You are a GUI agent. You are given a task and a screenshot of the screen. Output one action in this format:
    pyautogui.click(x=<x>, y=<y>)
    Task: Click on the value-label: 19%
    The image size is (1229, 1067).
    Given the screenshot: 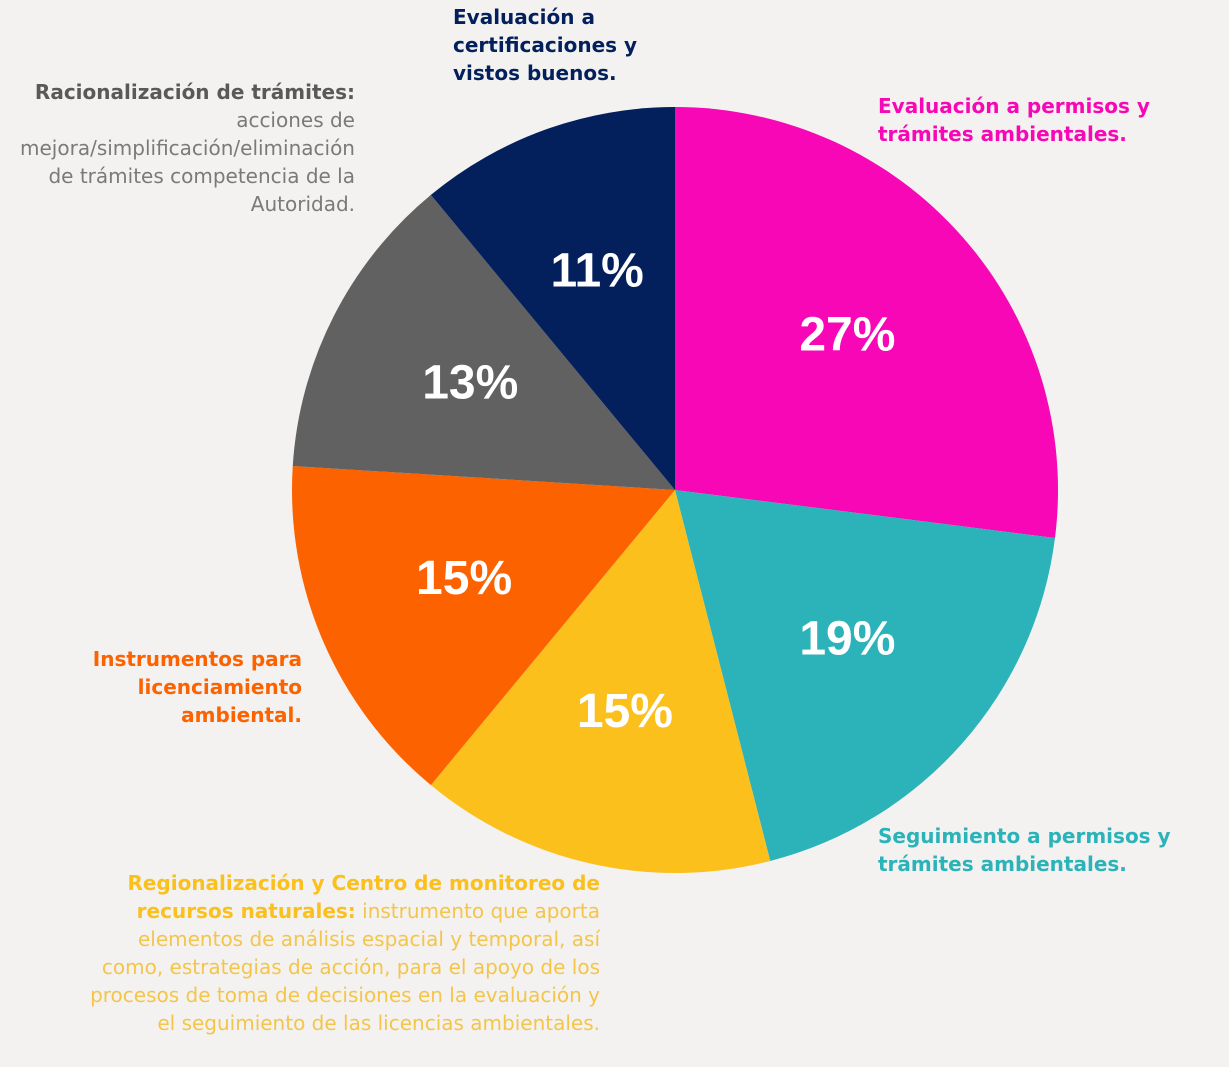 What is the action you would take?
    pyautogui.click(x=847, y=639)
    